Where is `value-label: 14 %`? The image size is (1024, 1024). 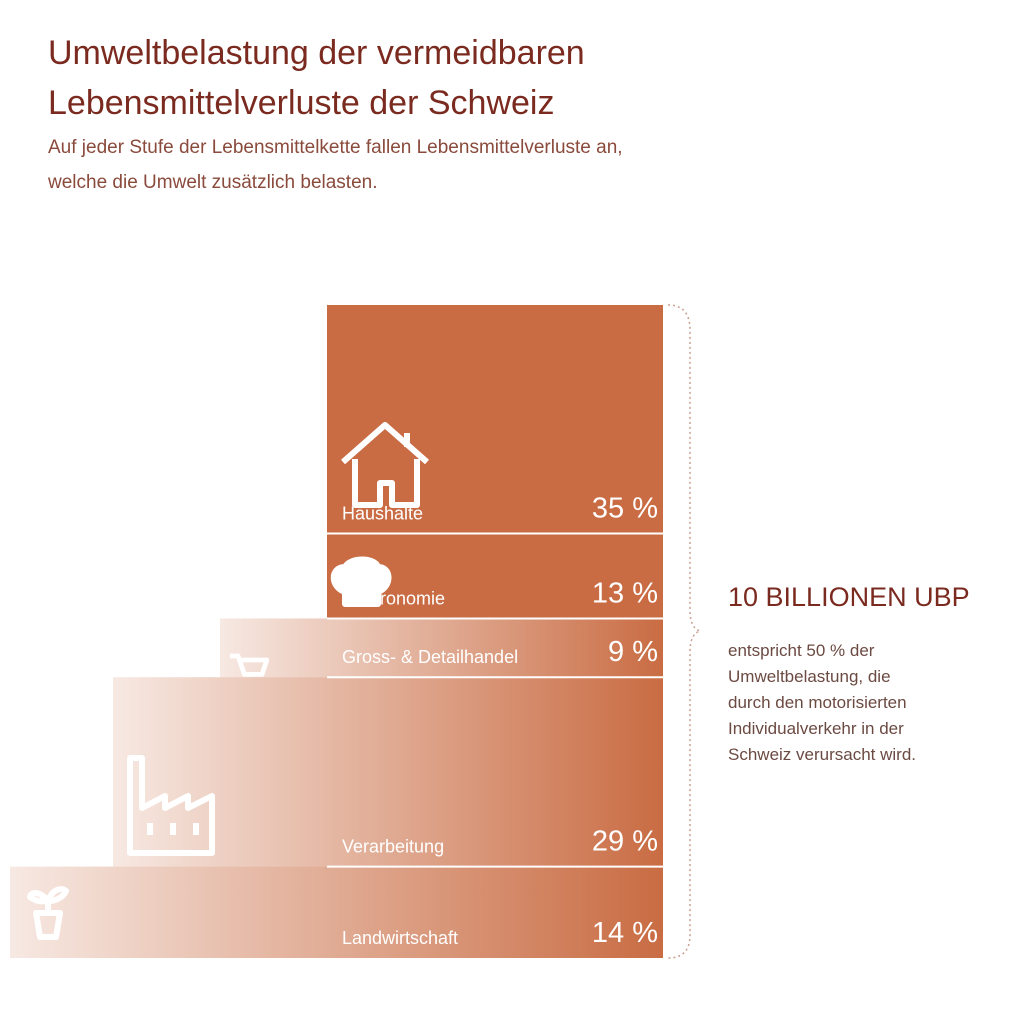 value-label: 14 % is located at coordinates (625, 933).